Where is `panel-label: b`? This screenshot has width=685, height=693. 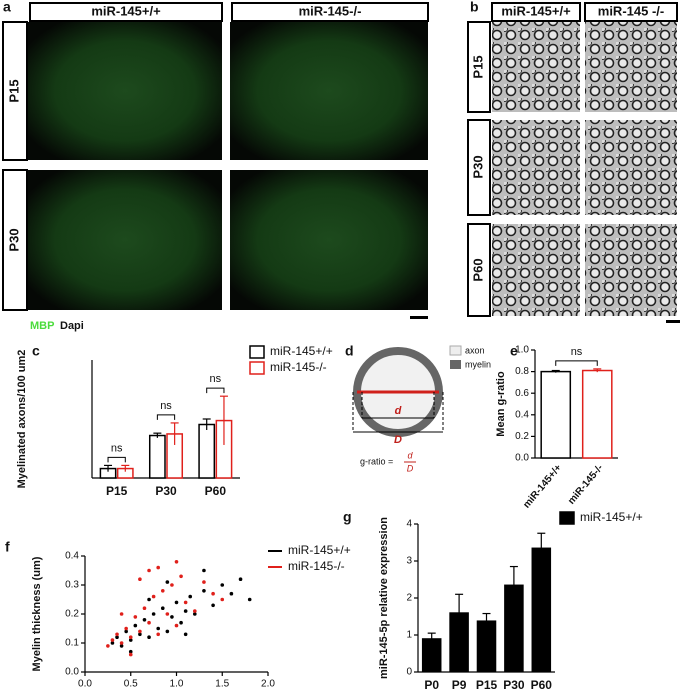
panel-label: b is located at coordinates (474, 7).